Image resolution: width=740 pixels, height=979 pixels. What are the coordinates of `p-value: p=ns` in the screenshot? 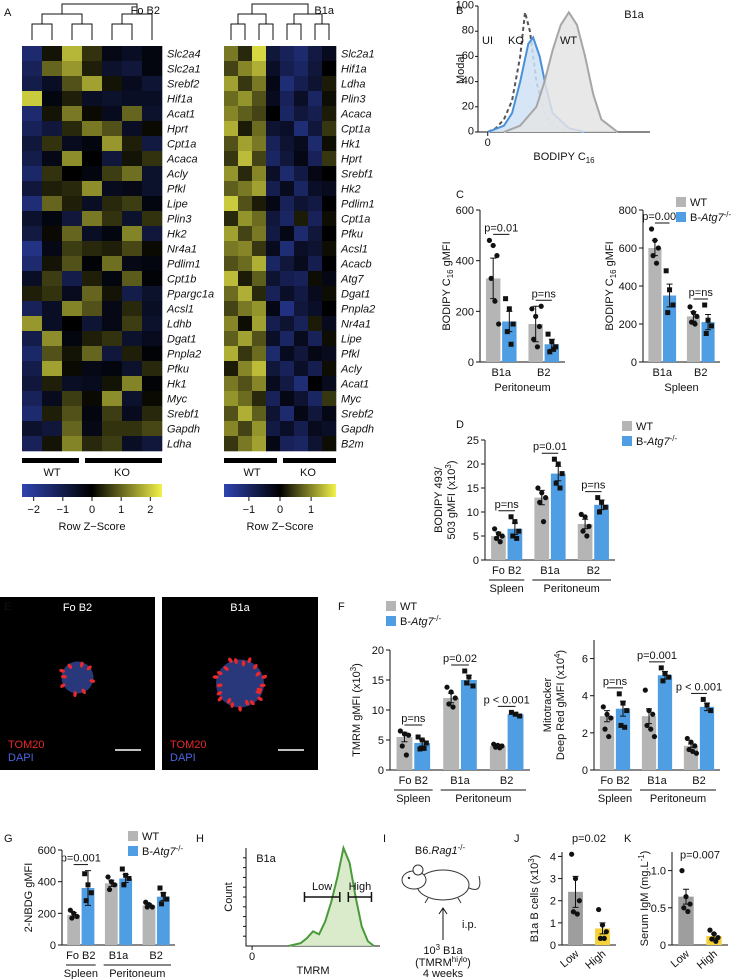 It's located at (615, 682).